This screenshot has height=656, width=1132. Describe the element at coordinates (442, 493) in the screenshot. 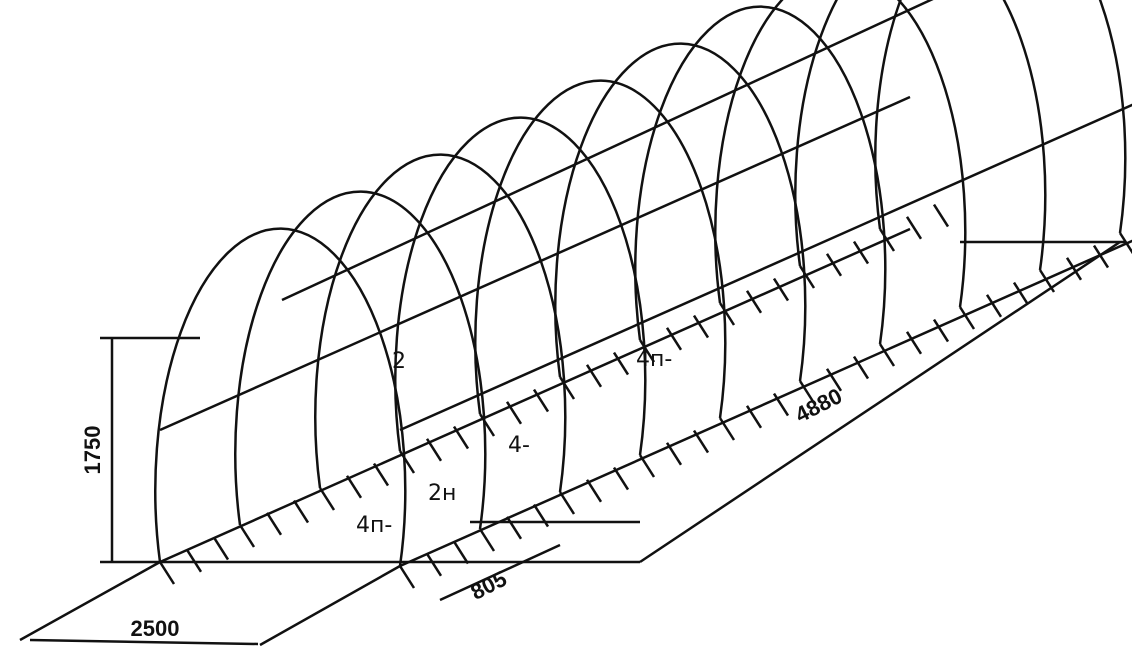

I see `part-label: 2н` at that location.